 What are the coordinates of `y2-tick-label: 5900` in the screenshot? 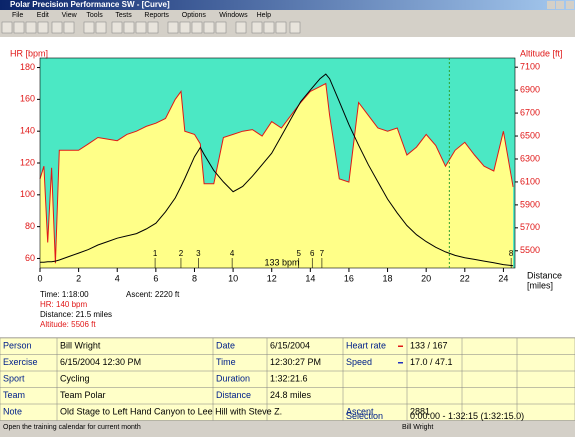 It's located at (530, 204).